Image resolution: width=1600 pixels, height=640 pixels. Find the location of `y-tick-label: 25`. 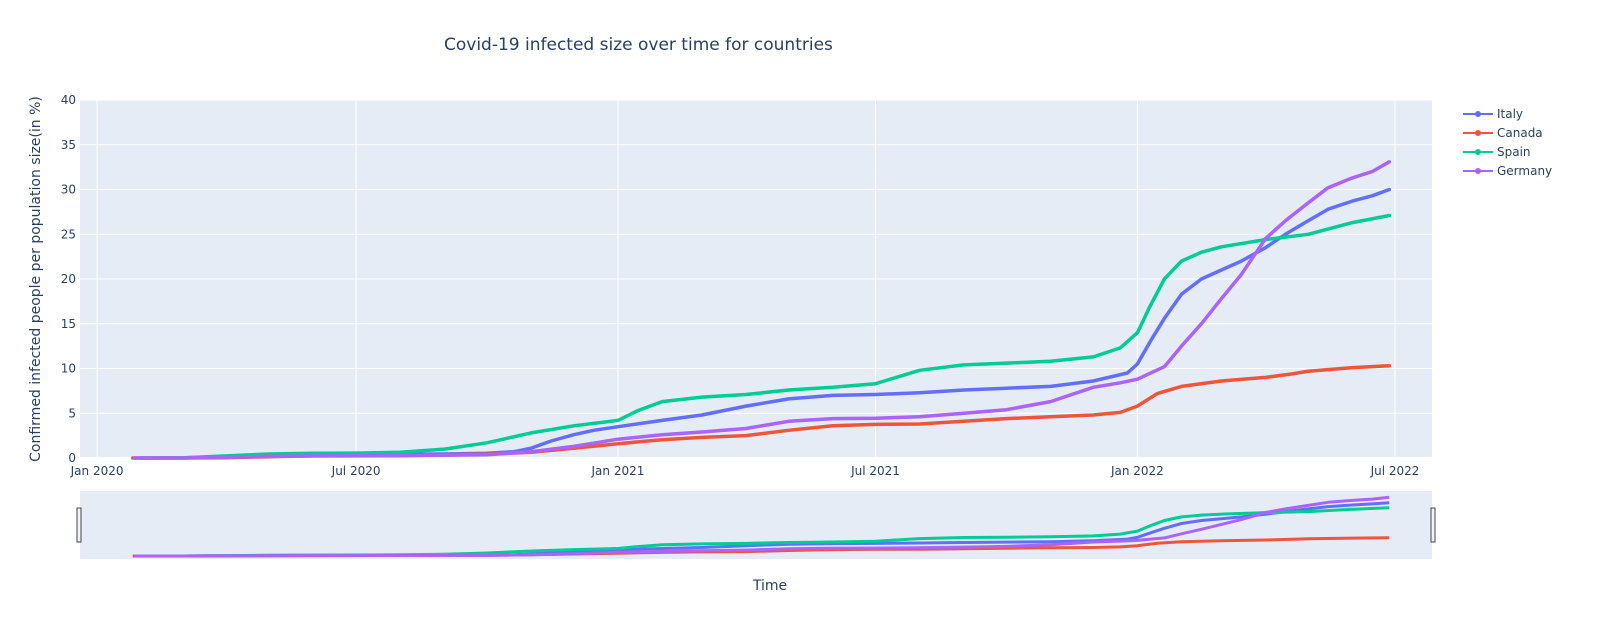

y-tick-label: 25 is located at coordinates (68, 234).